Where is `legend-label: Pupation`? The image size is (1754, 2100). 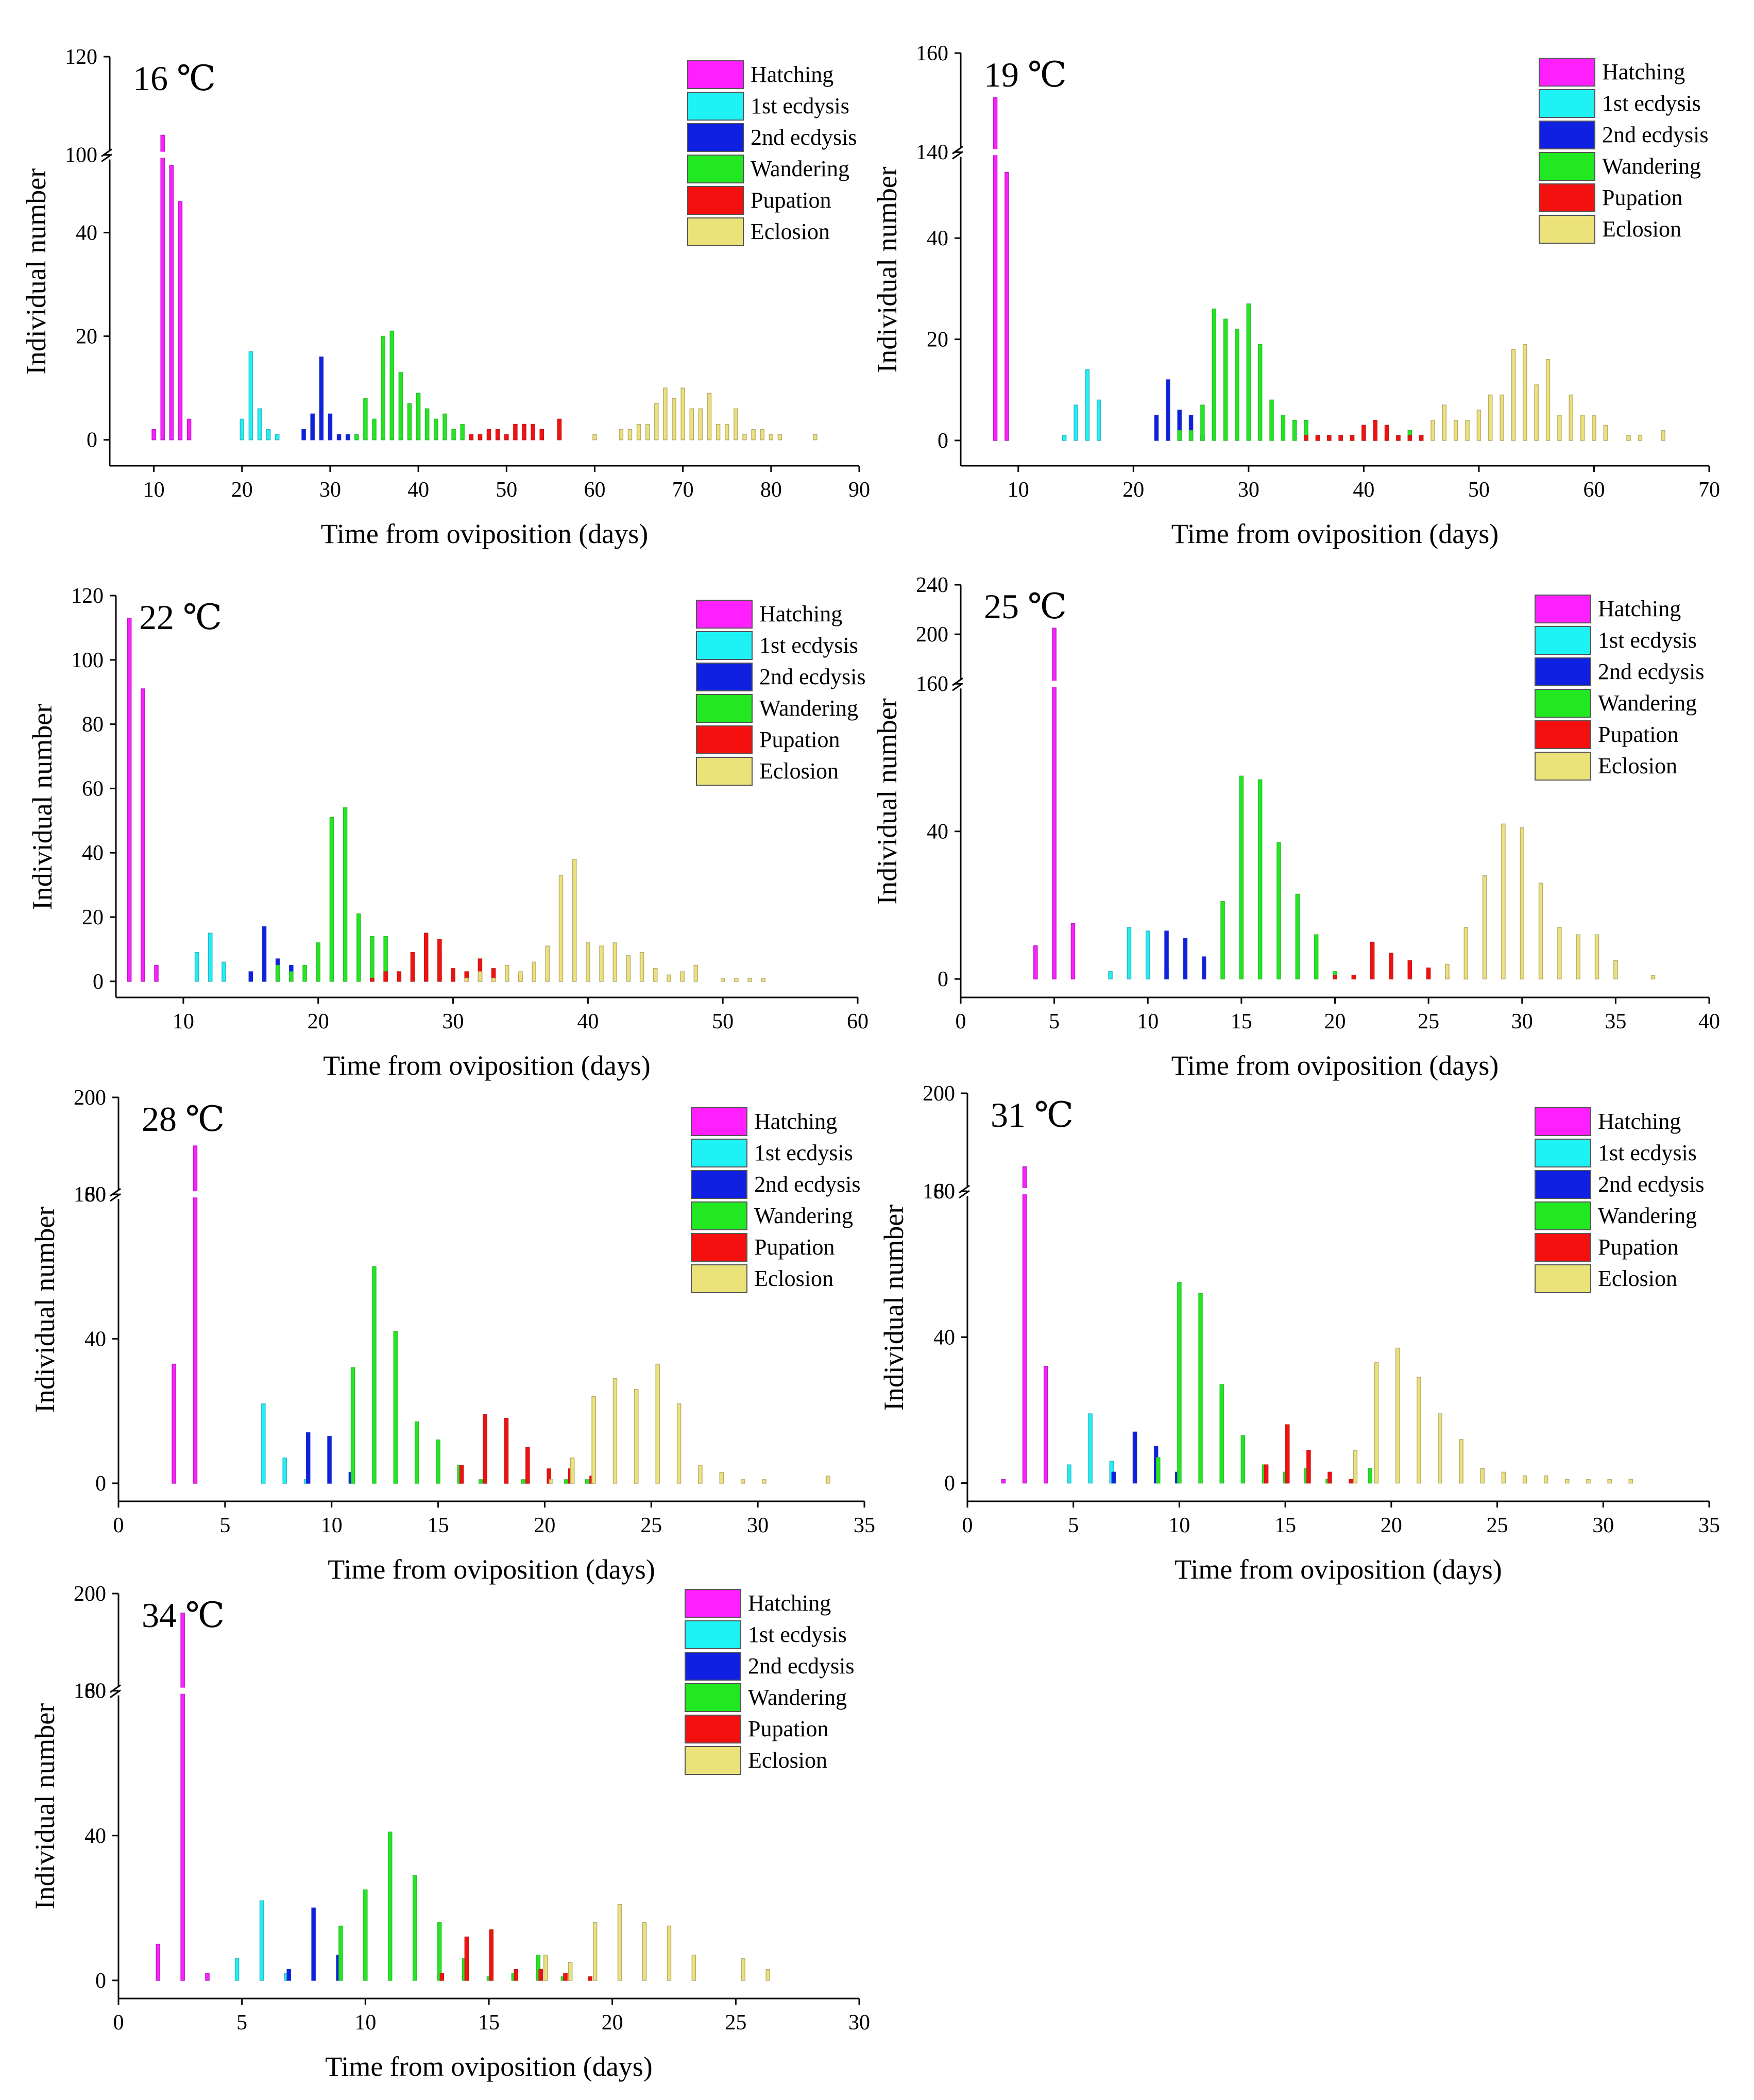 legend-label: Pupation is located at coordinates (1642, 197).